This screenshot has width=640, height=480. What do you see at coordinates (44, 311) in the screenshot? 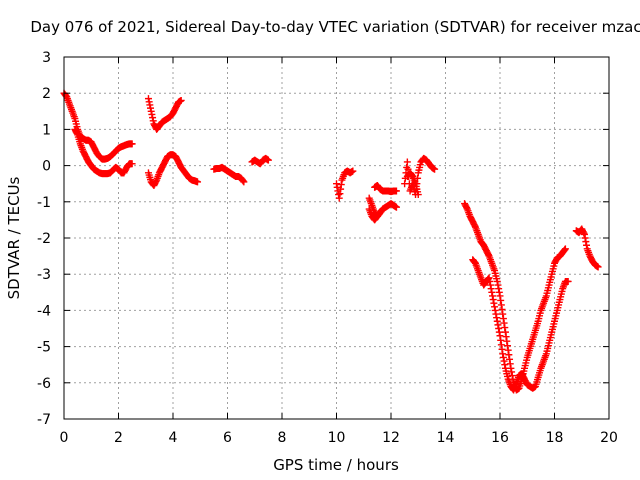
I see `y-tick-label: -4` at bounding box center [44, 311].